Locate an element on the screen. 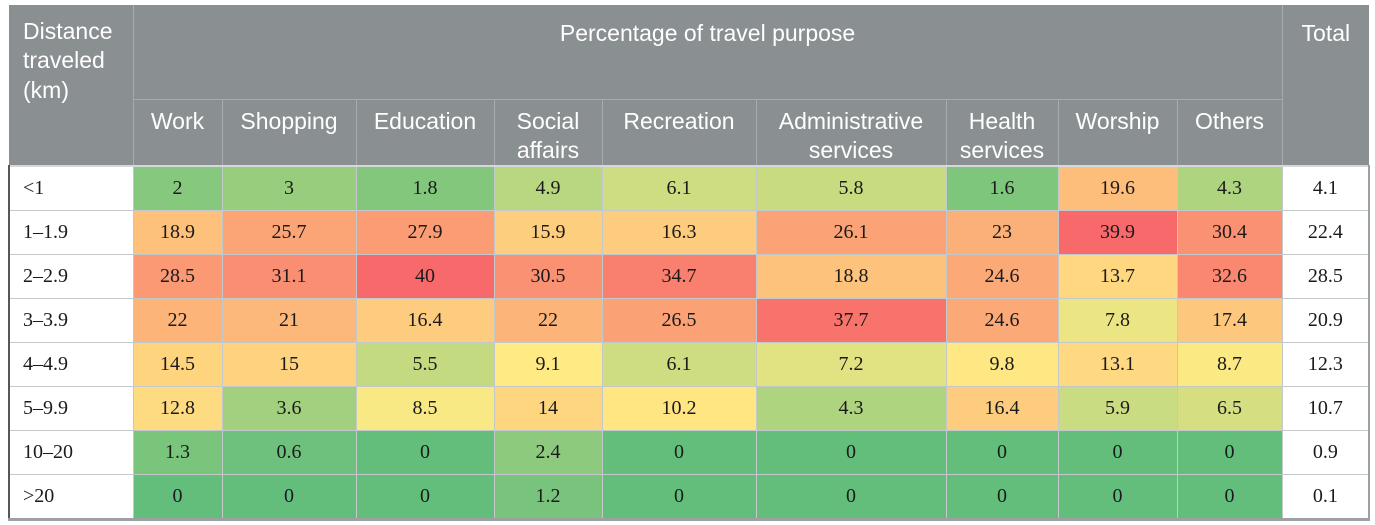  heat-cell: 14.5 is located at coordinates (177, 365).